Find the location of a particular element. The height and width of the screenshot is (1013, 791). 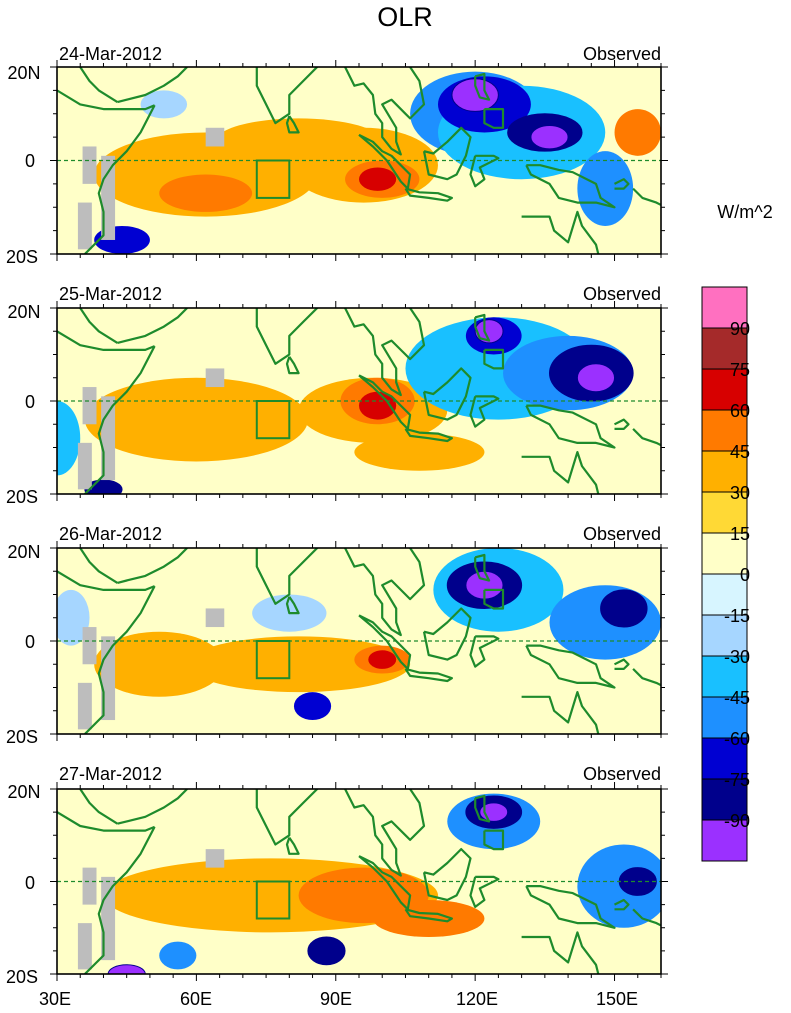

colorbar-label: 75 is located at coordinates (740, 370).